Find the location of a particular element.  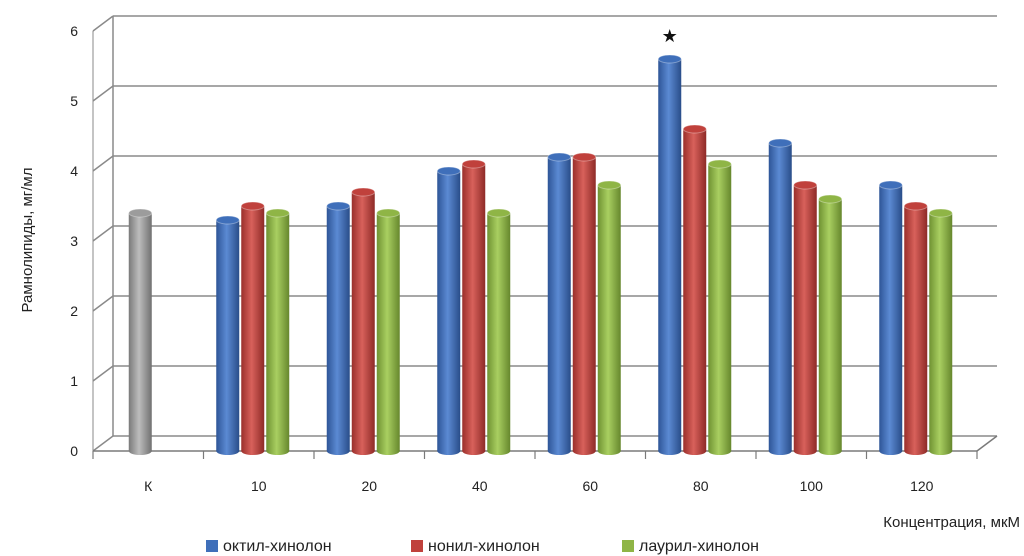

x-tick-label: 20 is located at coordinates (369, 486).